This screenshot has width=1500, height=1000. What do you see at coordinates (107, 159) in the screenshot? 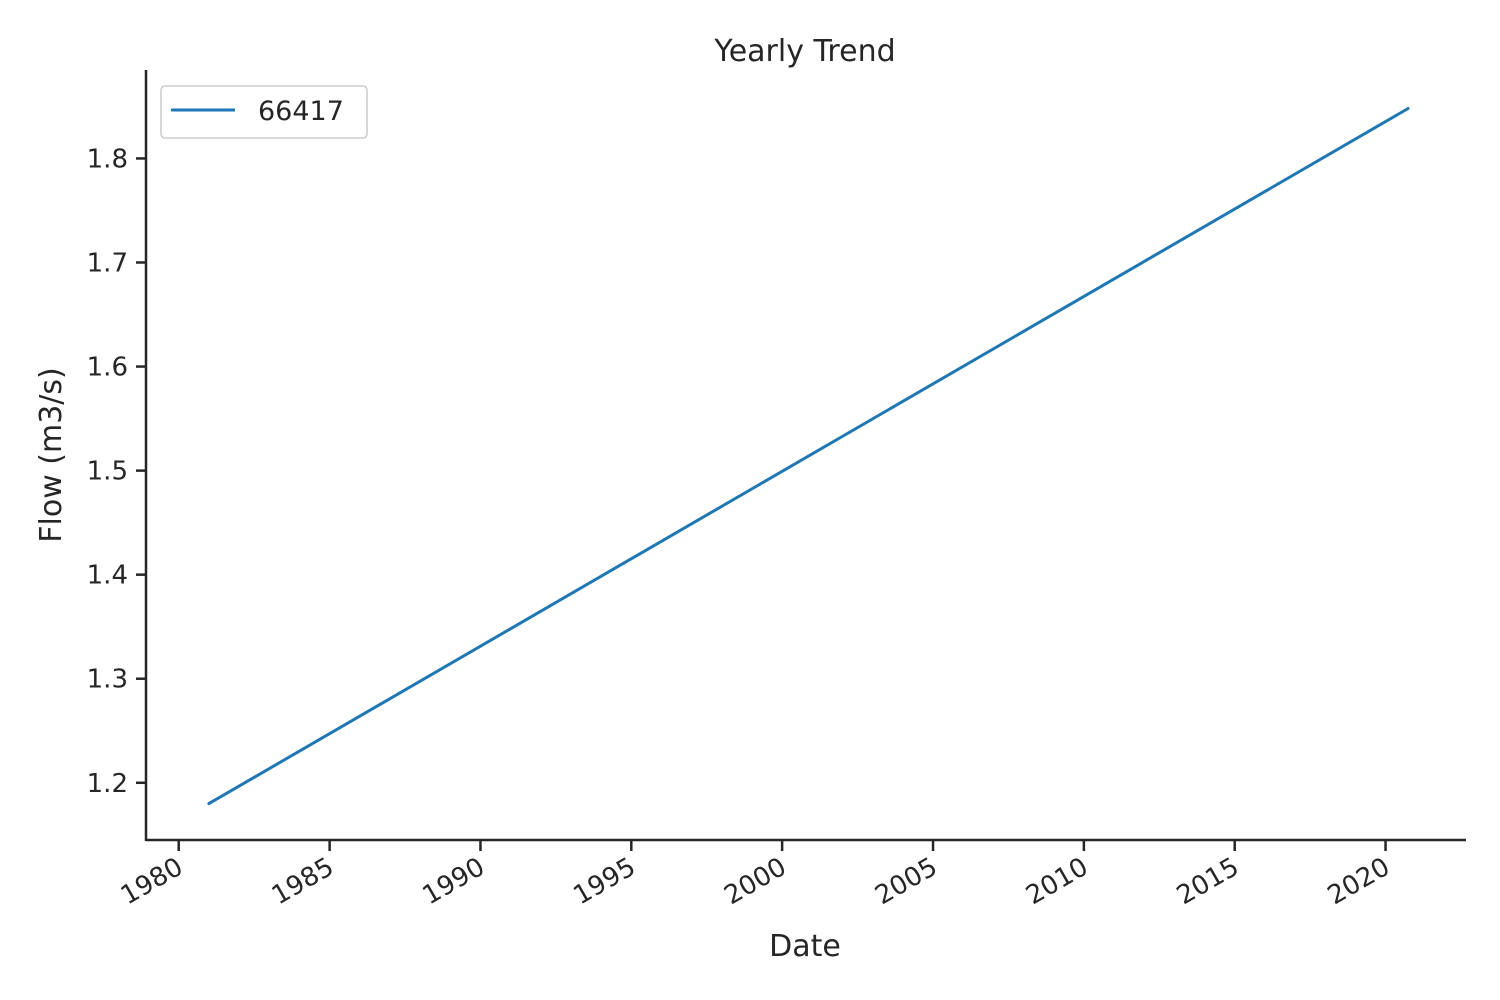
I see `y-tick-label: 1.8` at bounding box center [107, 159].